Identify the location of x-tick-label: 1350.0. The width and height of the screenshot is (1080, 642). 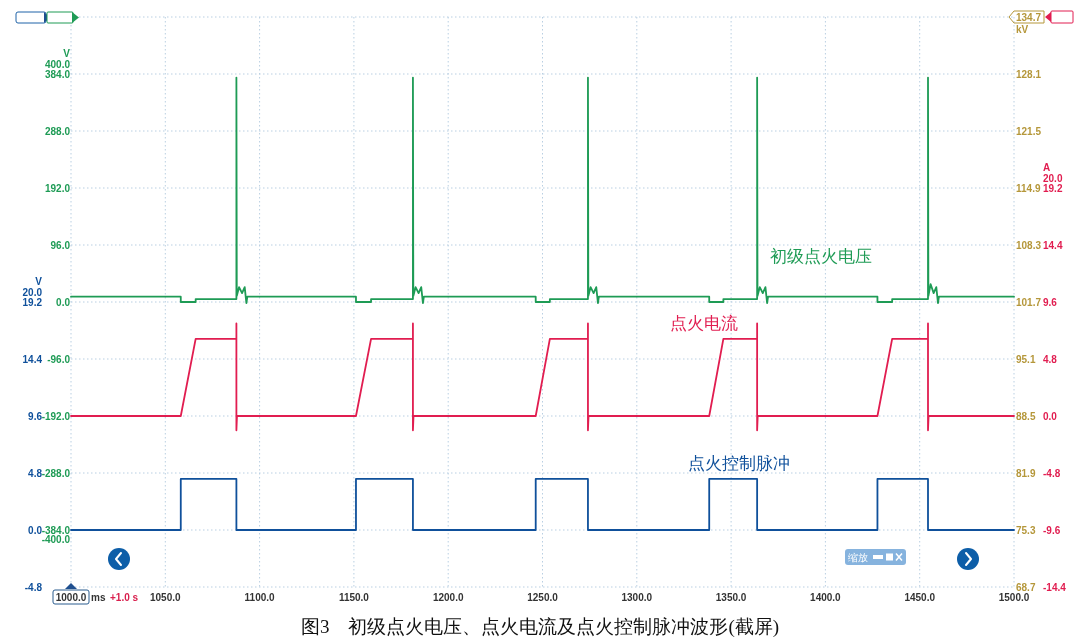
(731, 597).